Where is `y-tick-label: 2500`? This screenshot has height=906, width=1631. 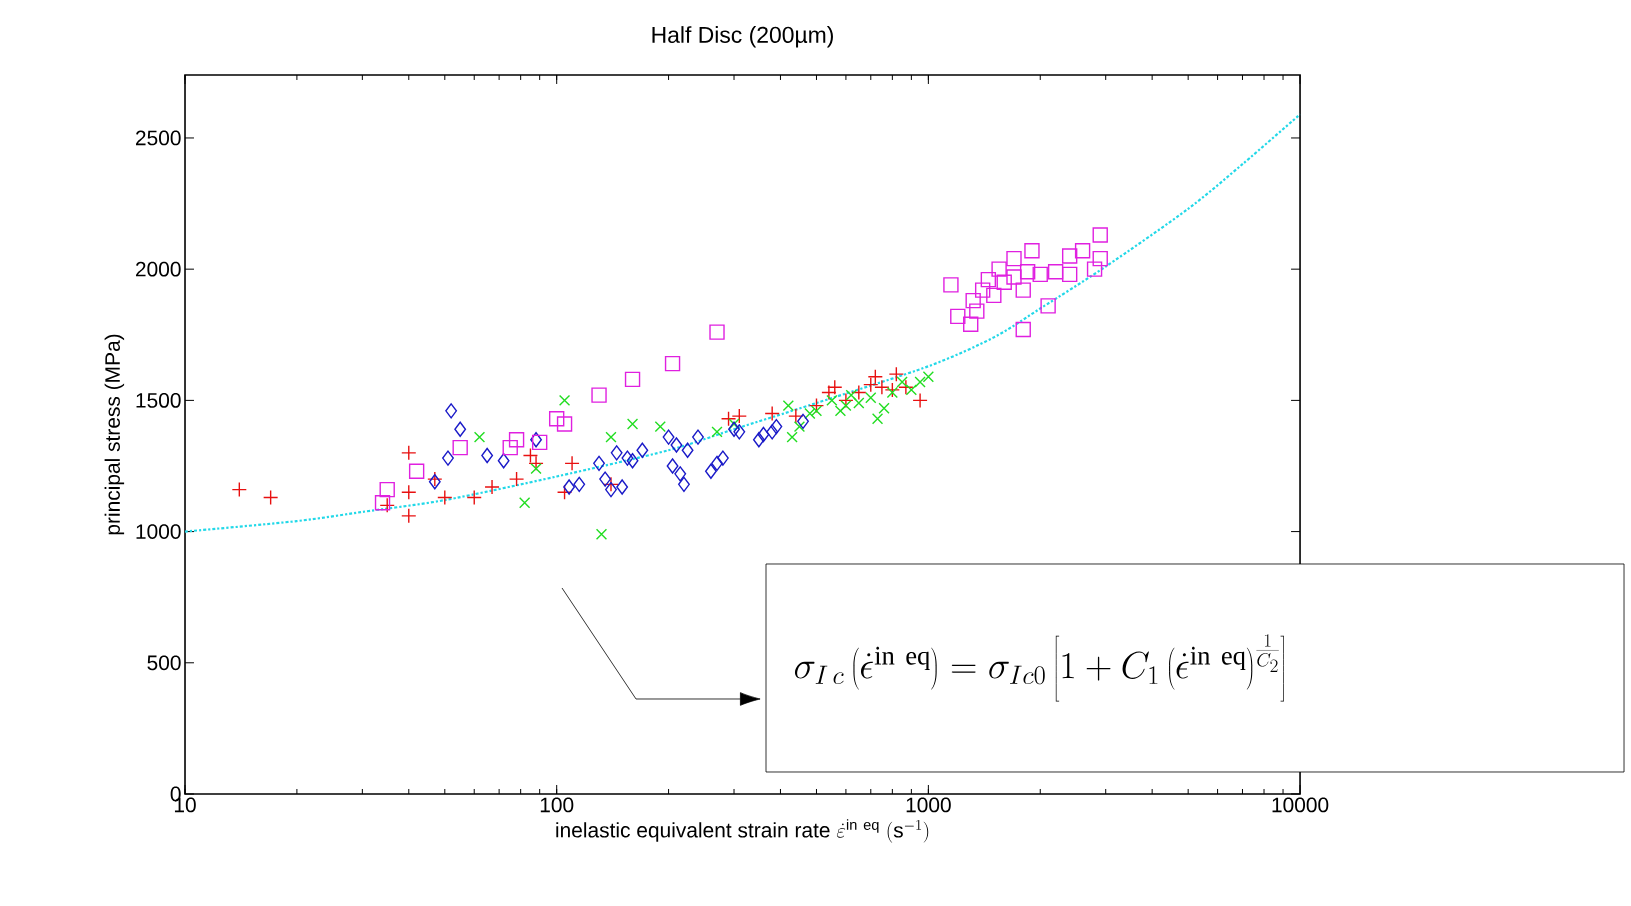
y-tick-label: 2500 is located at coordinates (158, 138).